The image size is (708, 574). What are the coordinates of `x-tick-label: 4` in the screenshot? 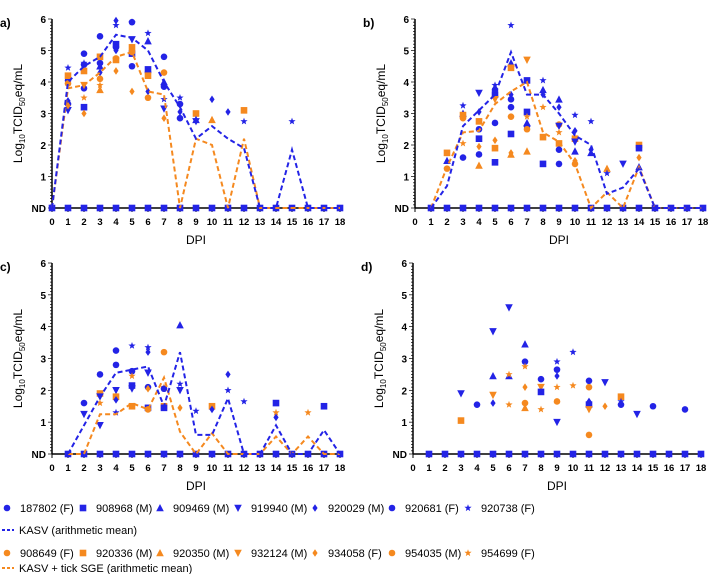 It's located at (477, 468).